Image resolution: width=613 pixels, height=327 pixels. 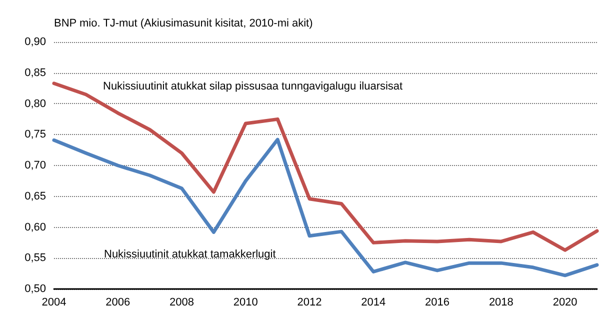 I want to click on y-tick-label: 0,90, so click(x=35, y=42).